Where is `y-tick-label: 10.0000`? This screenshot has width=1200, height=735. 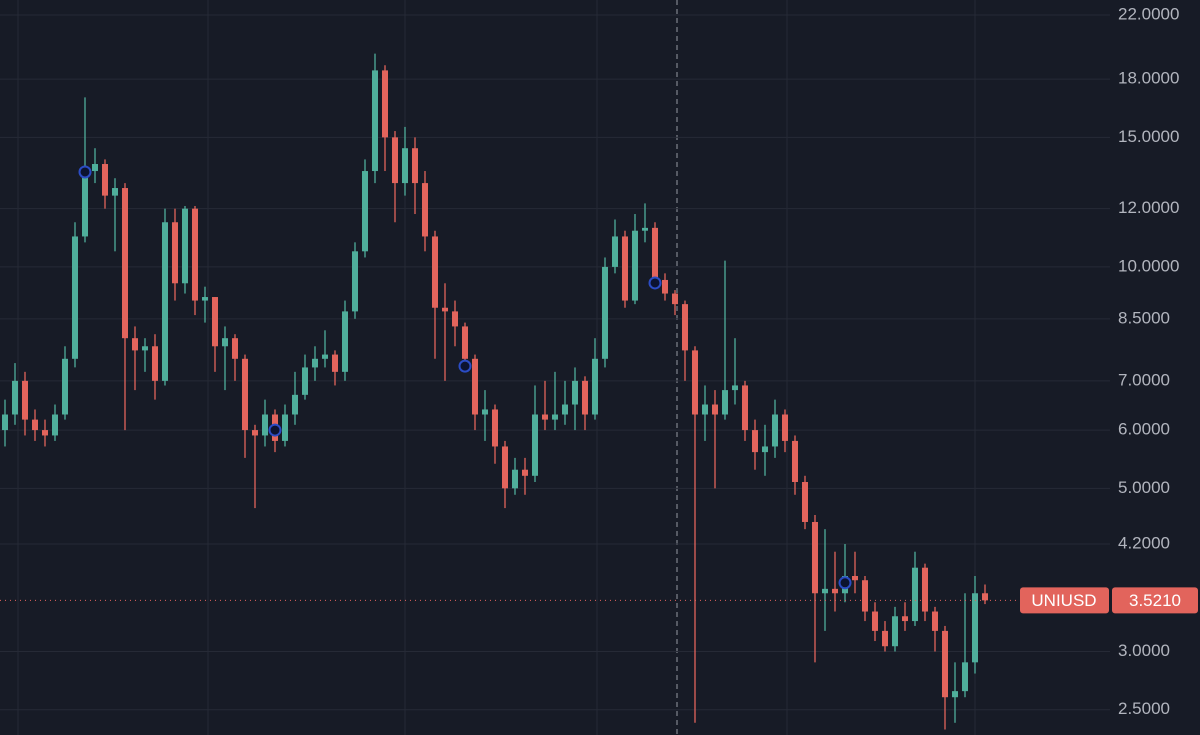
y-tick-label: 10.0000 is located at coordinates (1148, 265).